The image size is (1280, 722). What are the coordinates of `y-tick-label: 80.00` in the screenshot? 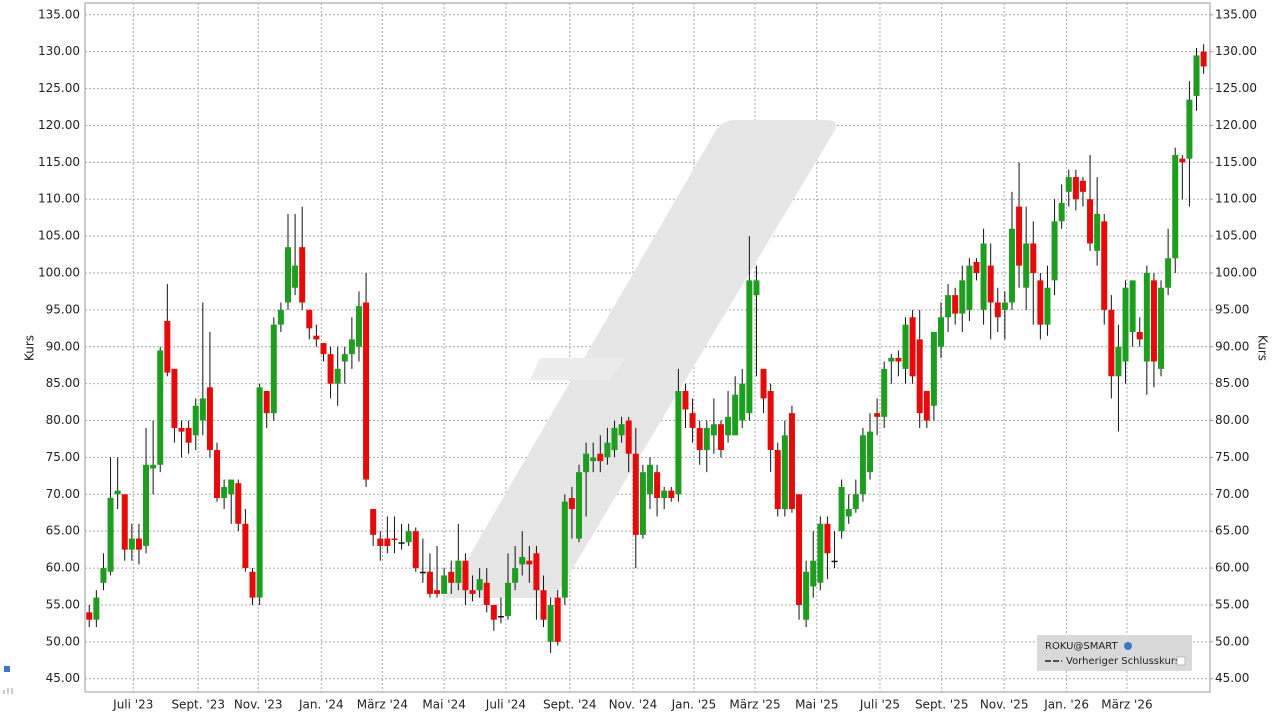 It's located at (63, 420).